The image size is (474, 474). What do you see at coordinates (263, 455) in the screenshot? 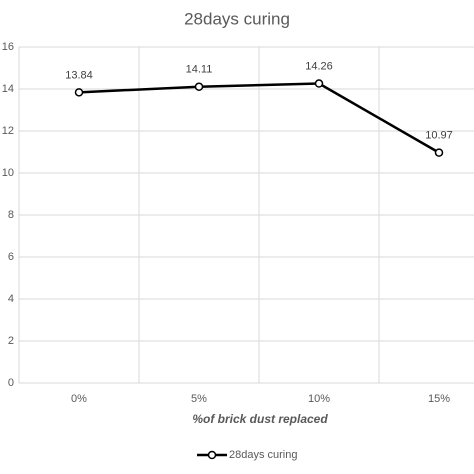
I see `legend-label: 28days curing` at bounding box center [263, 455].